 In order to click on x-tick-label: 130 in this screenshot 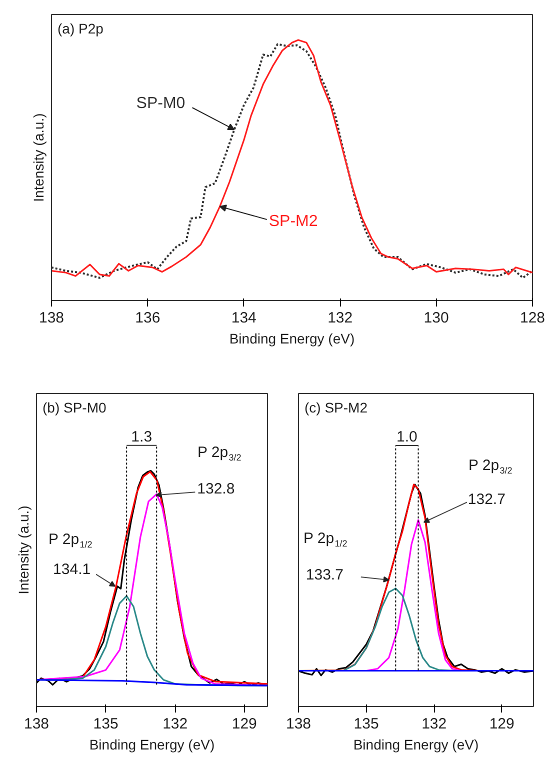, I will do `click(436, 318)`.